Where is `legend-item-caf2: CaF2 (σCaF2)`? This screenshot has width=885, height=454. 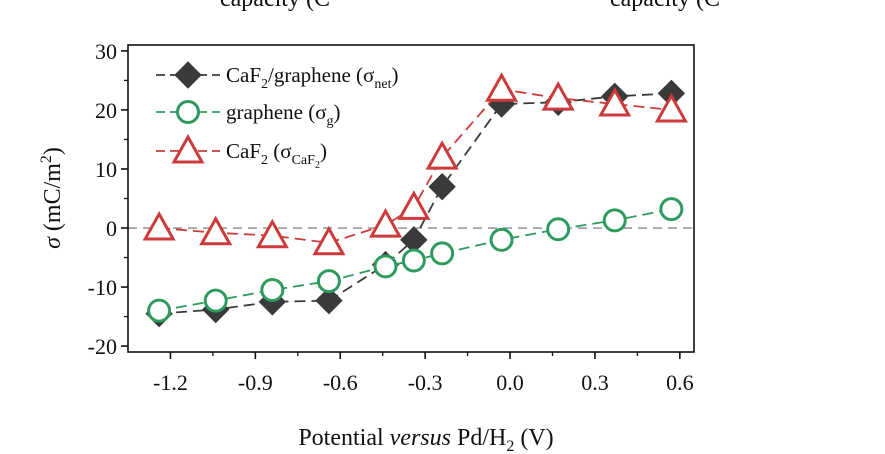
legend-item-caf2: CaF2 (σCaF2) is located at coordinates (241, 152).